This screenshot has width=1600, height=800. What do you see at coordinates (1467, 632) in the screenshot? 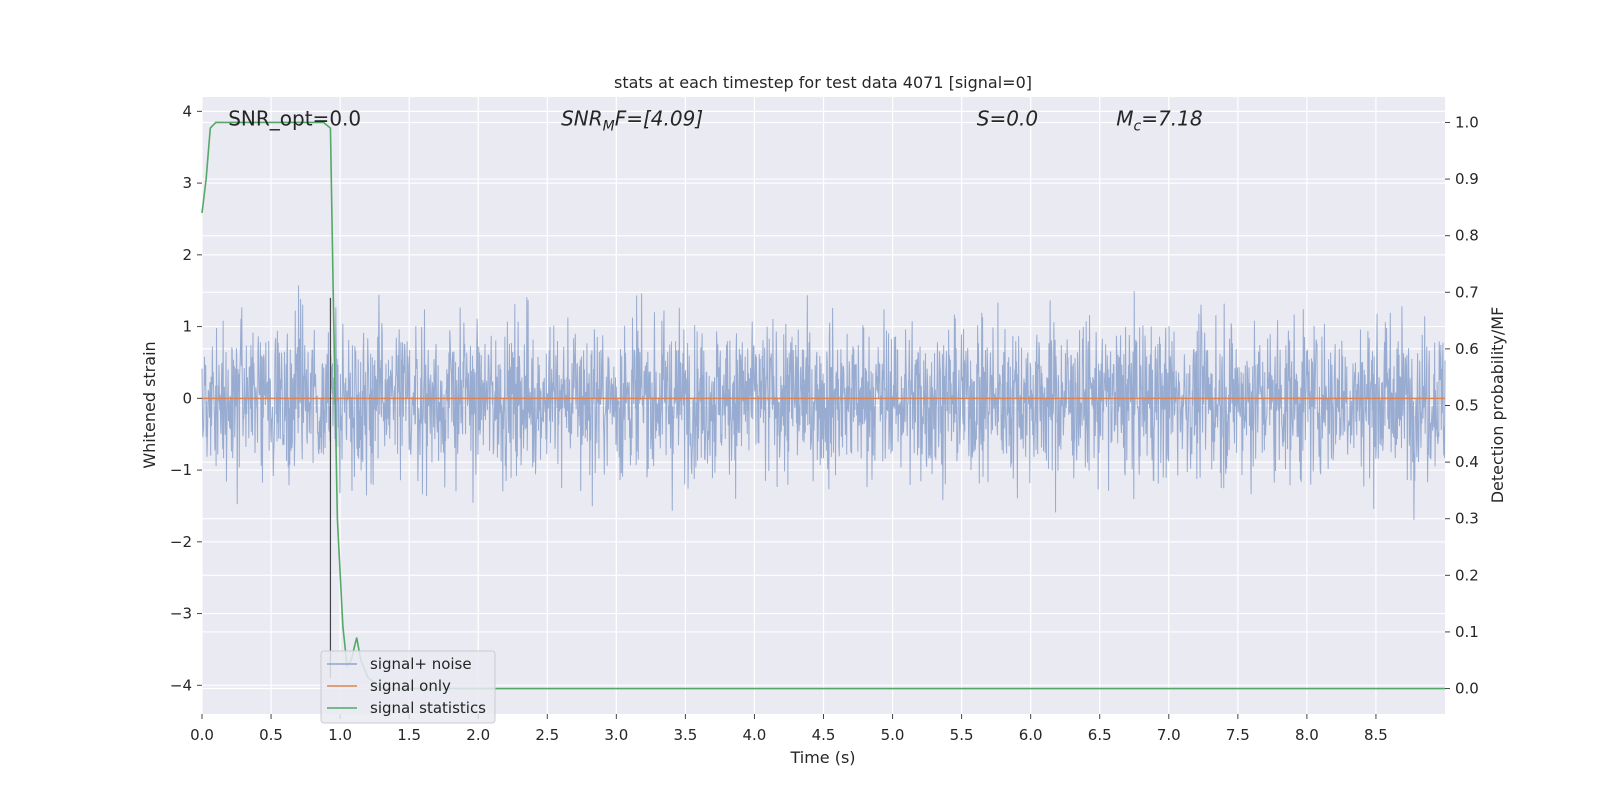
I see `y2-tick-label: 0.1` at bounding box center [1467, 632].